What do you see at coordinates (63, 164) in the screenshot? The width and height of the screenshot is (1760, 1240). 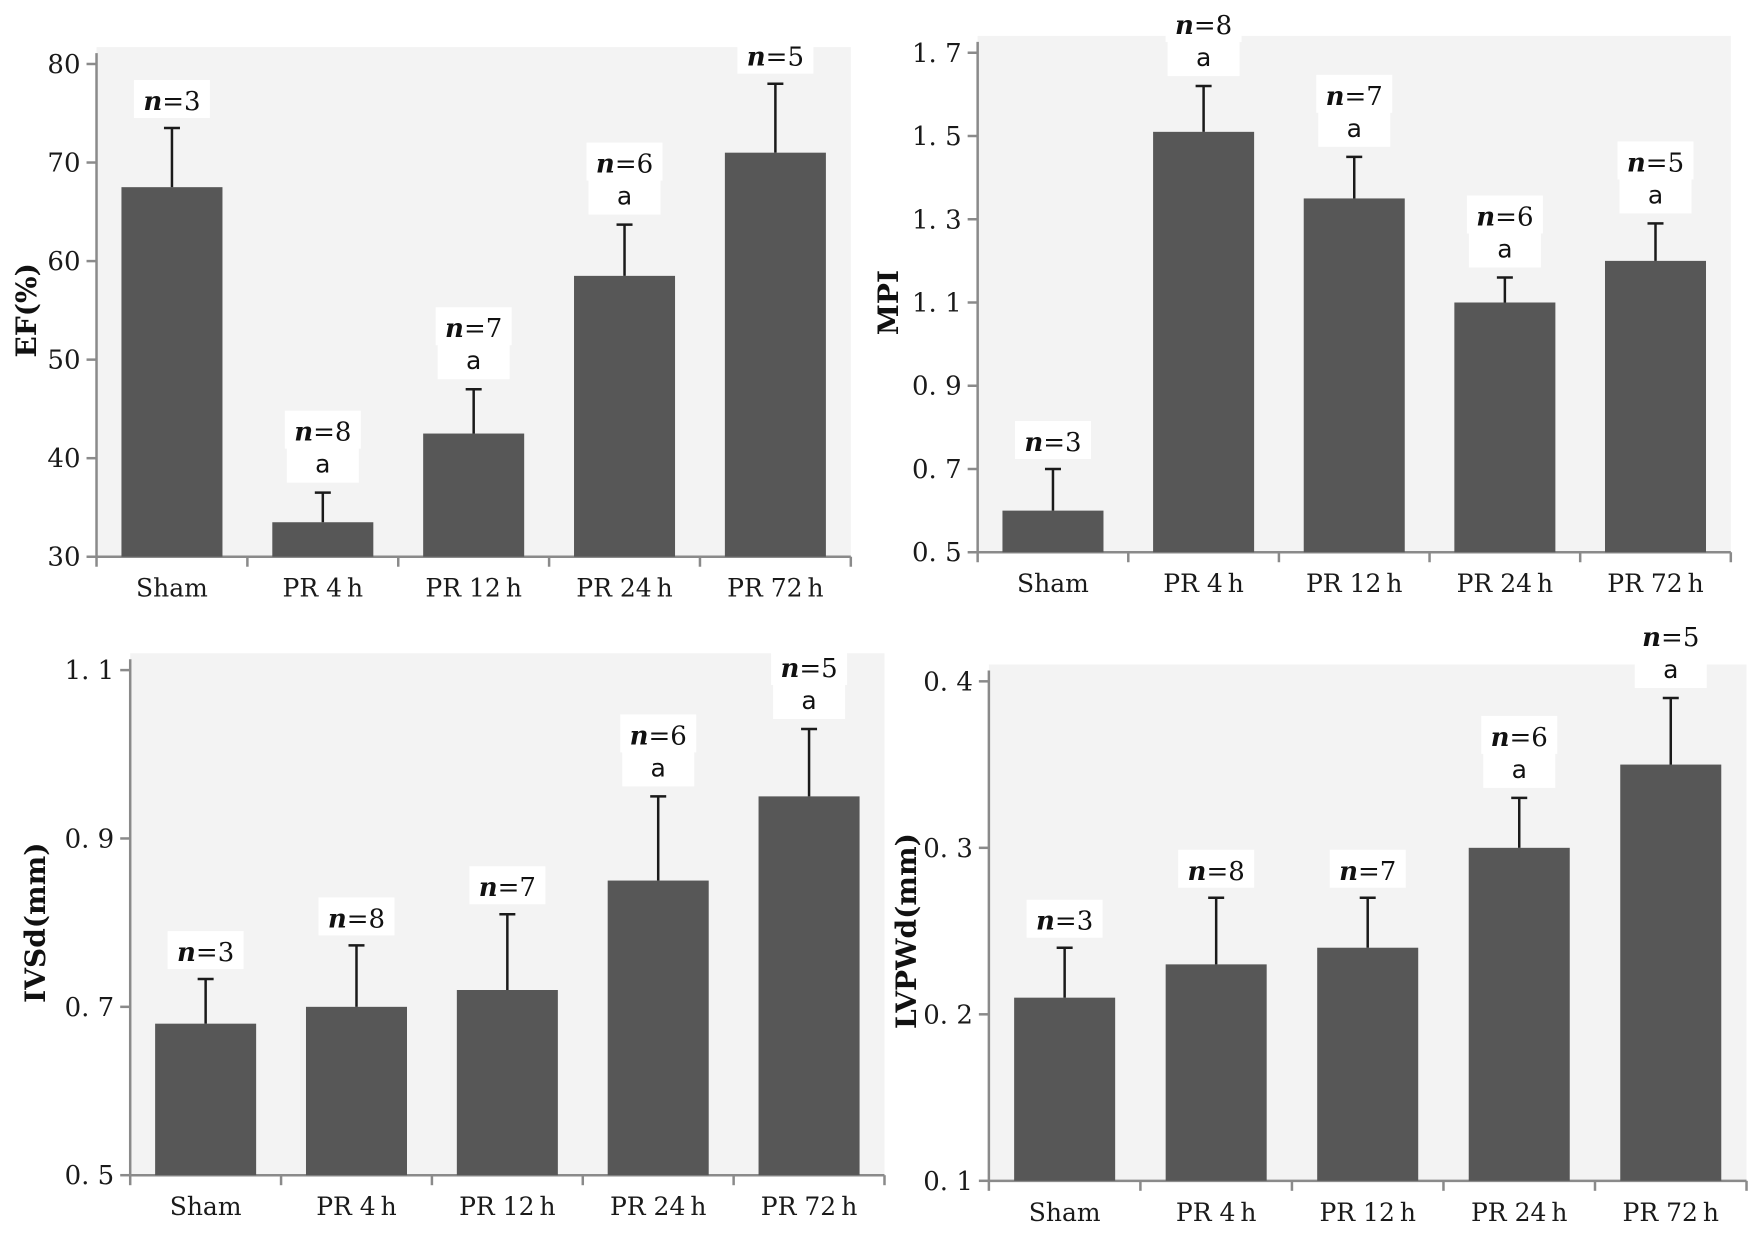 I see `y-tick-label: 70` at bounding box center [63, 164].